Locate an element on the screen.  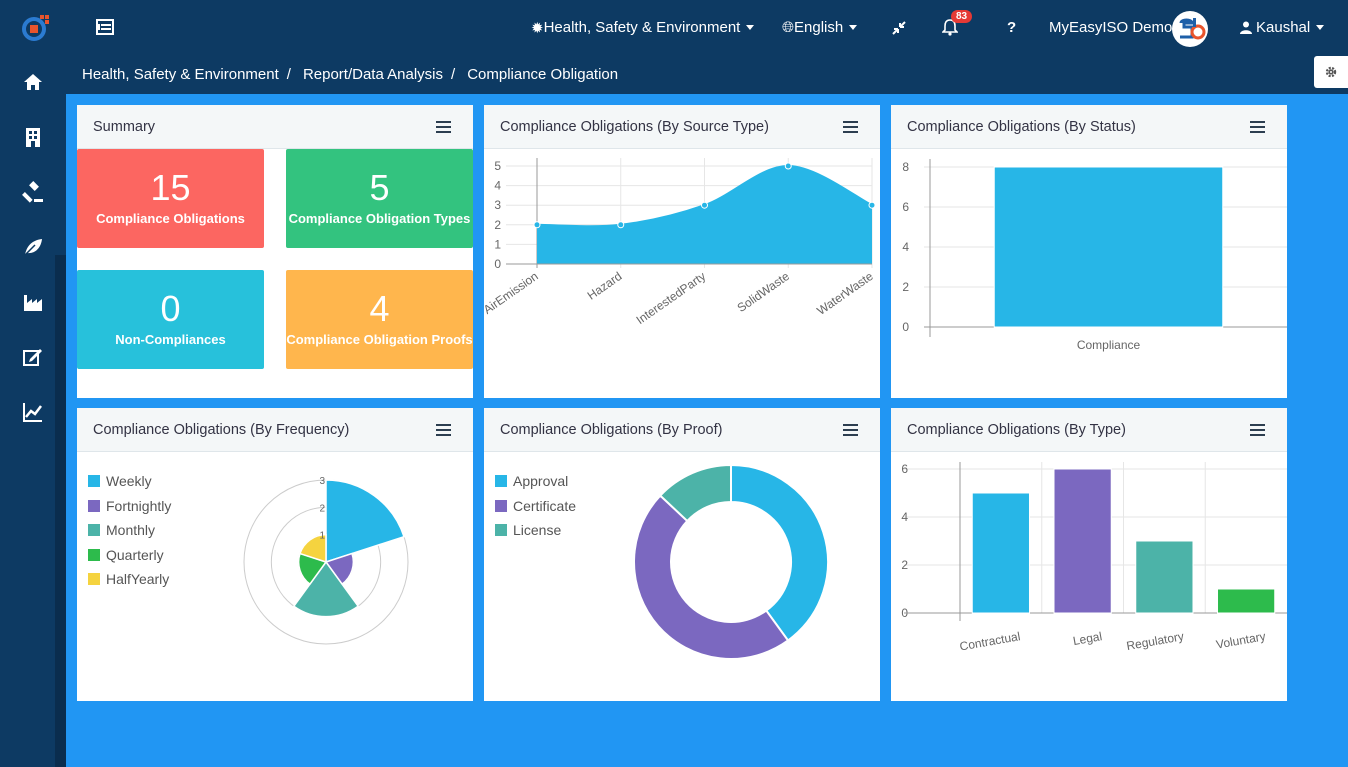
breadcrumb-item-report: Report/Data Analysis is located at coordinates (373, 74).